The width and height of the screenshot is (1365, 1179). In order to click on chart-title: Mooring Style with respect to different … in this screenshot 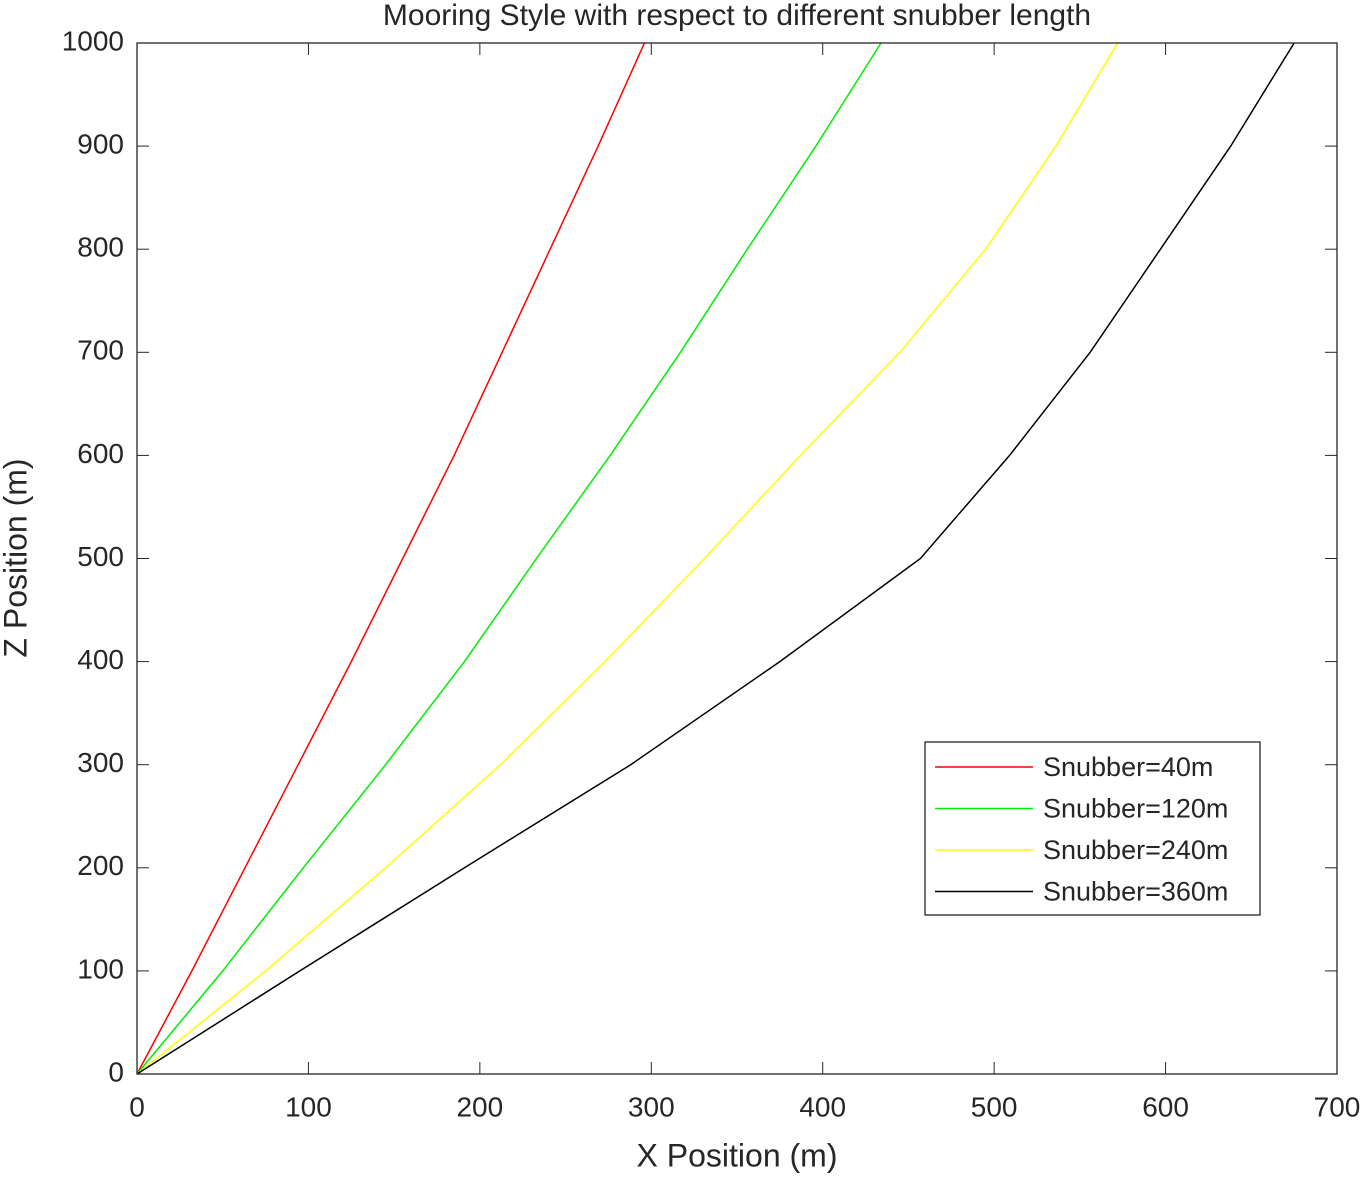, I will do `click(737, 16)`.